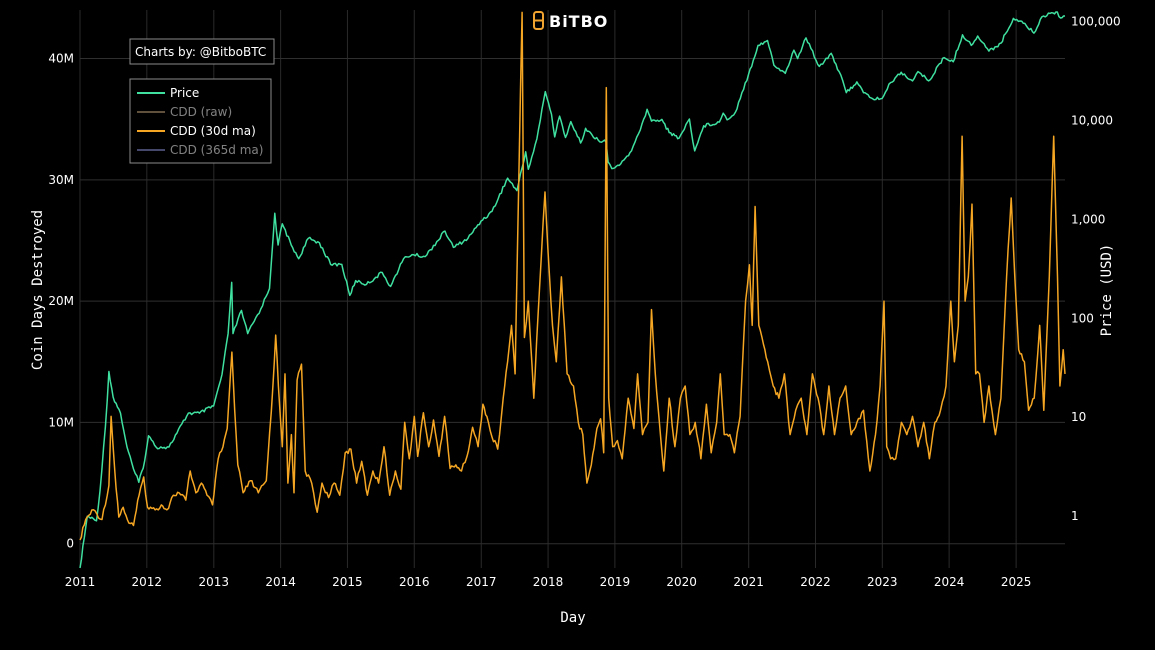  What do you see at coordinates (347, 582) in the screenshot?
I see `x-tick-label: 2015` at bounding box center [347, 582].